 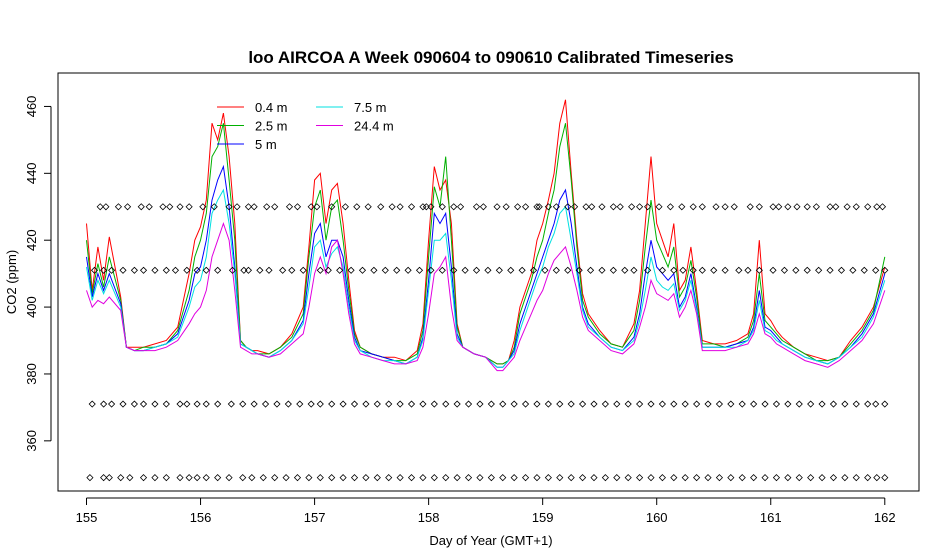 What do you see at coordinates (266, 144) in the screenshot?
I see `legend-label: 5 m` at bounding box center [266, 144].